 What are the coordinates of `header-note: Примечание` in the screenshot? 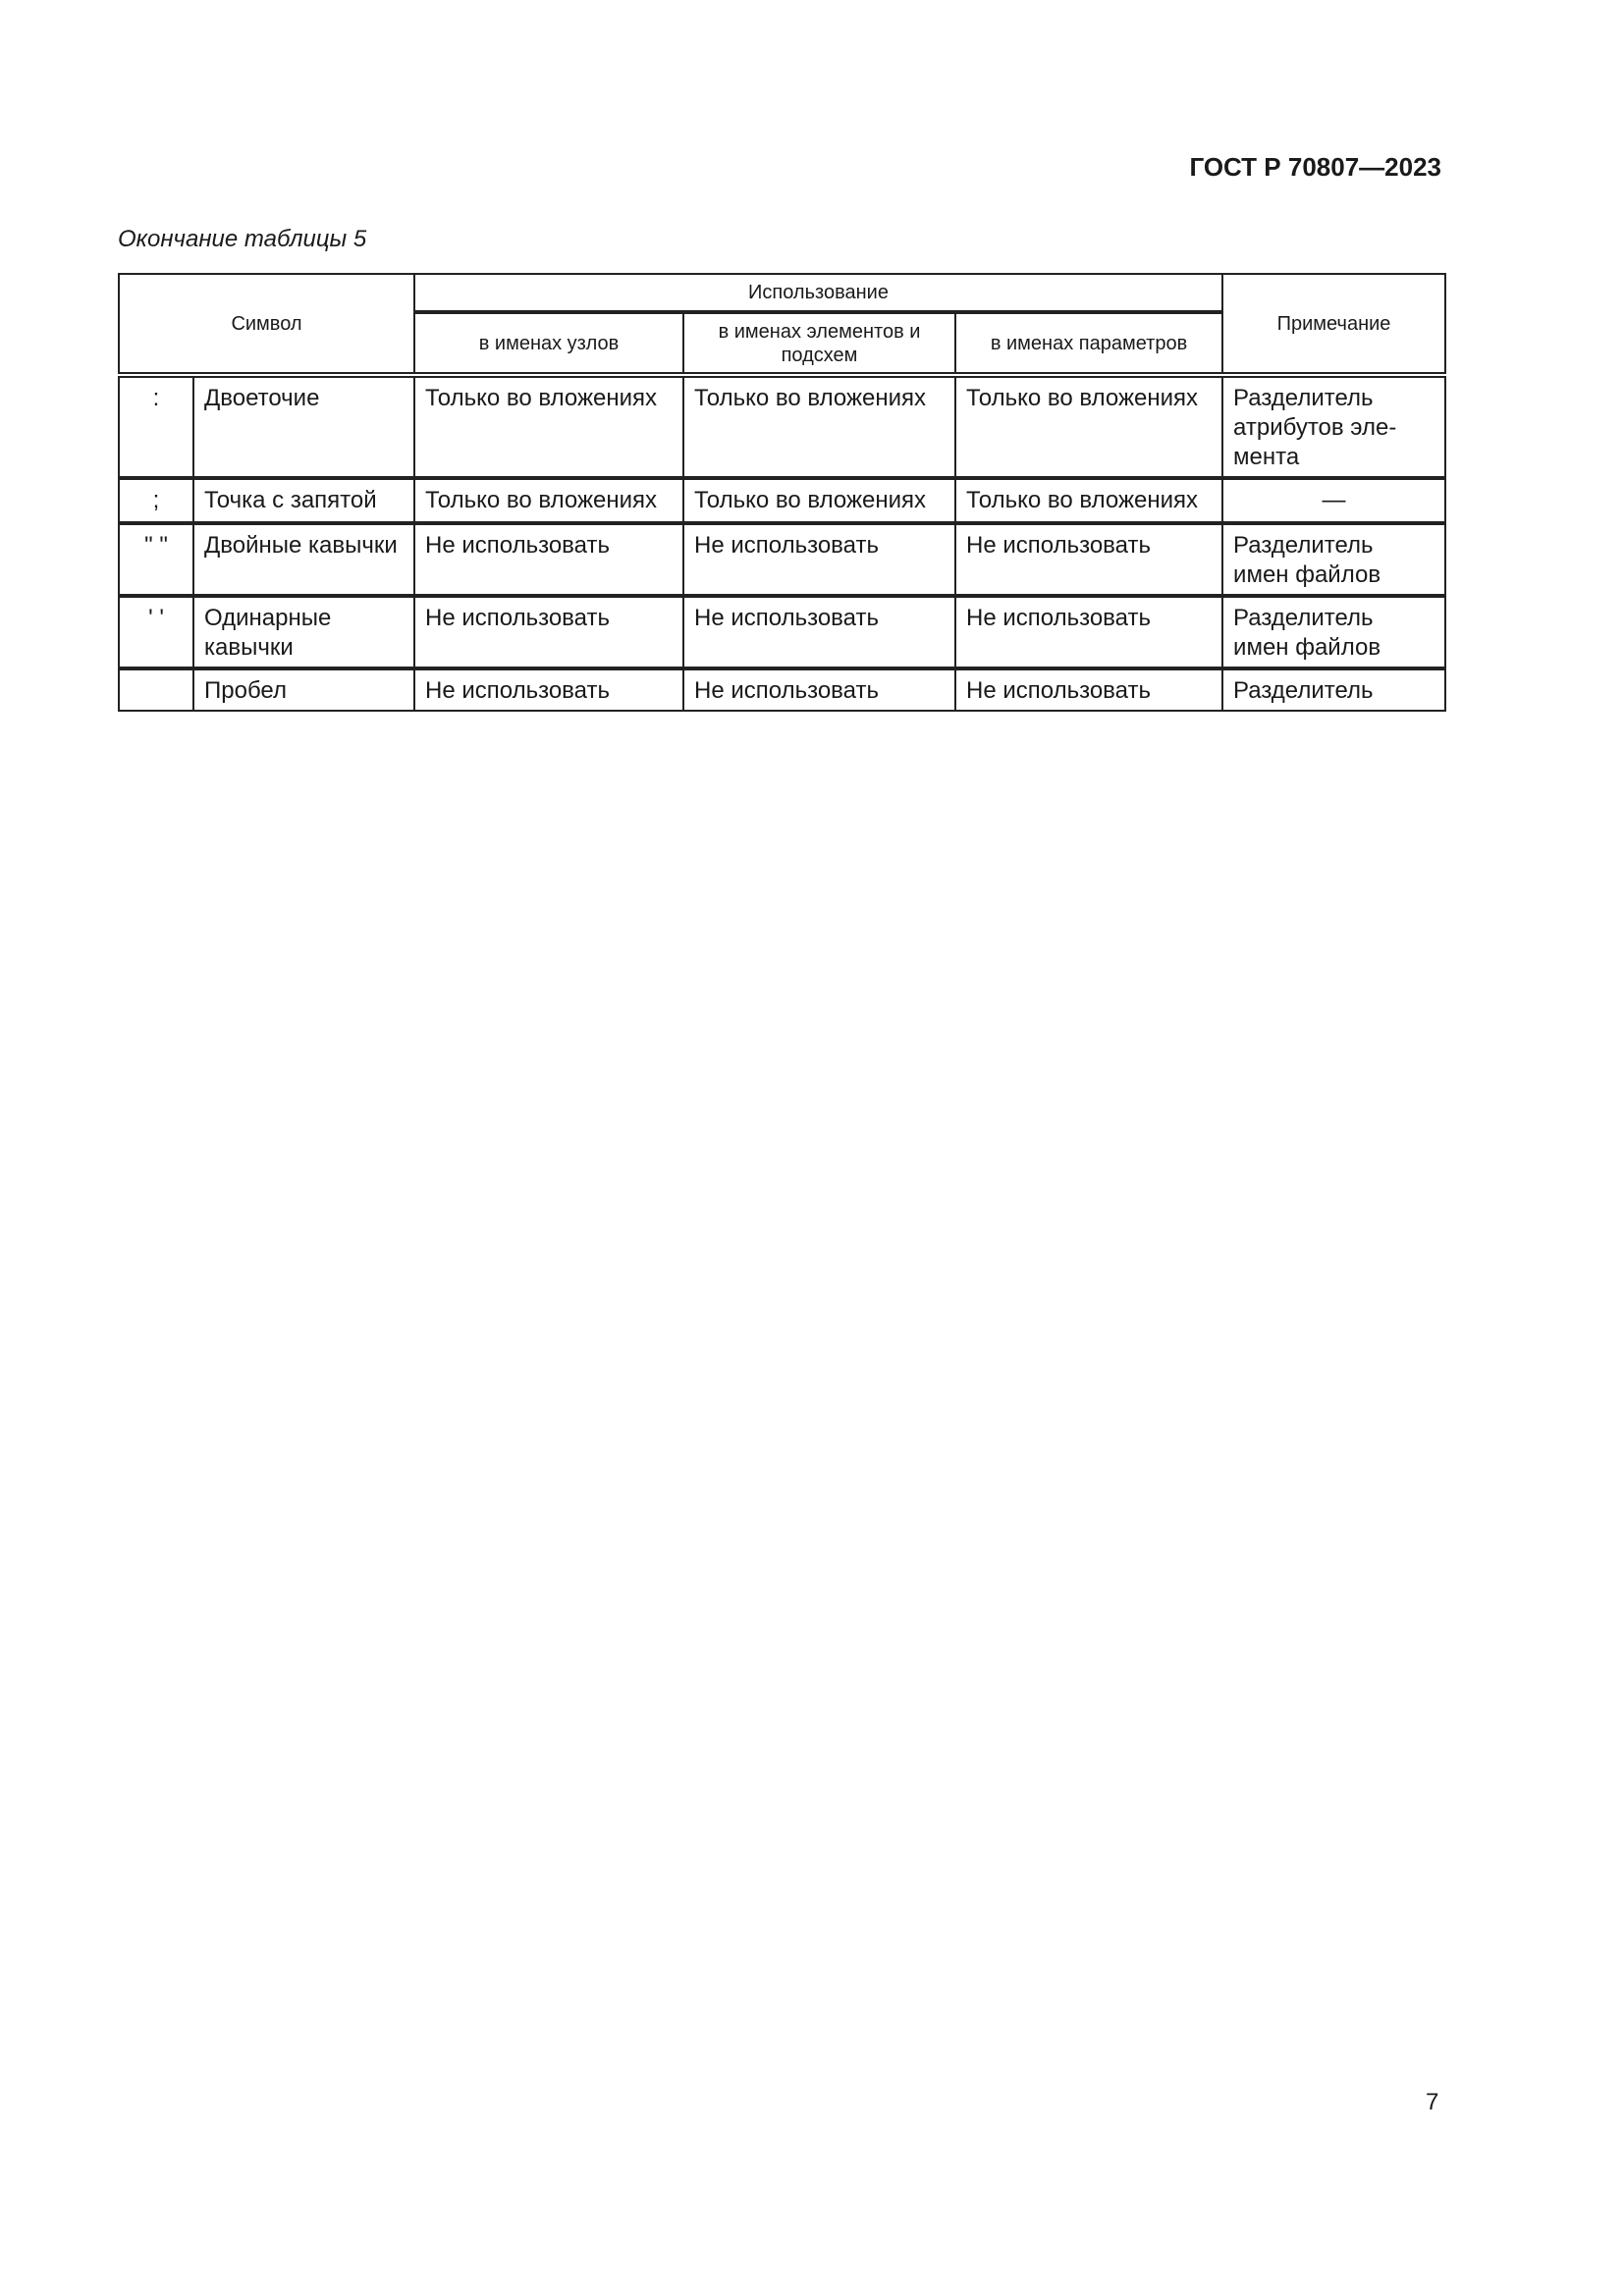 It's located at (1334, 324).